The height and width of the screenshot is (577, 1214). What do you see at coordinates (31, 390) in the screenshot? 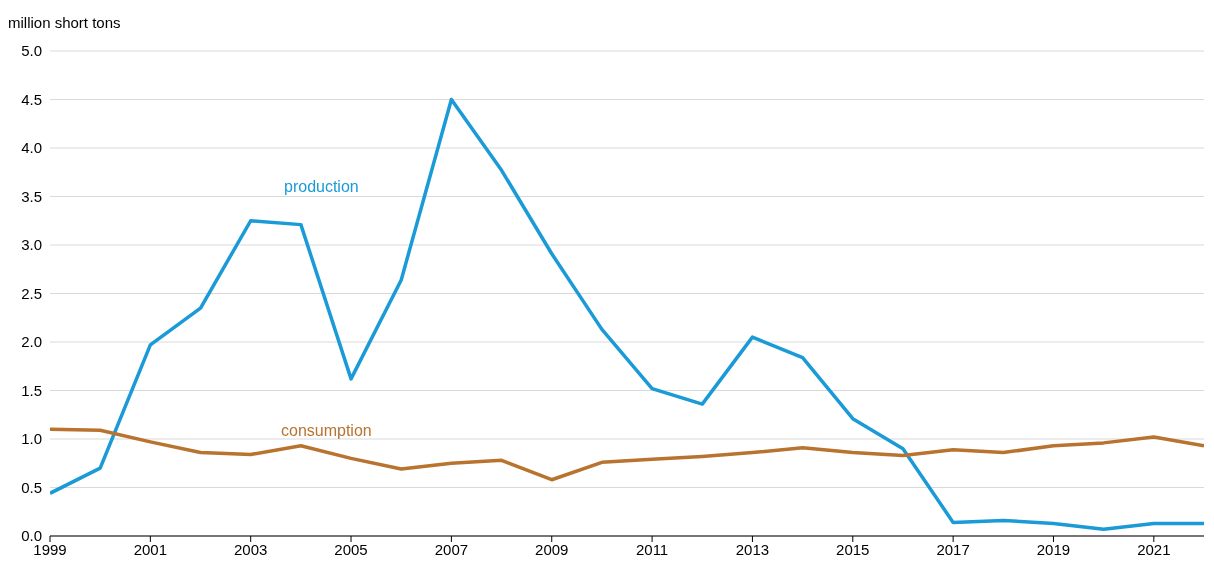
I see `y-tick-label: 1.5` at bounding box center [31, 390].